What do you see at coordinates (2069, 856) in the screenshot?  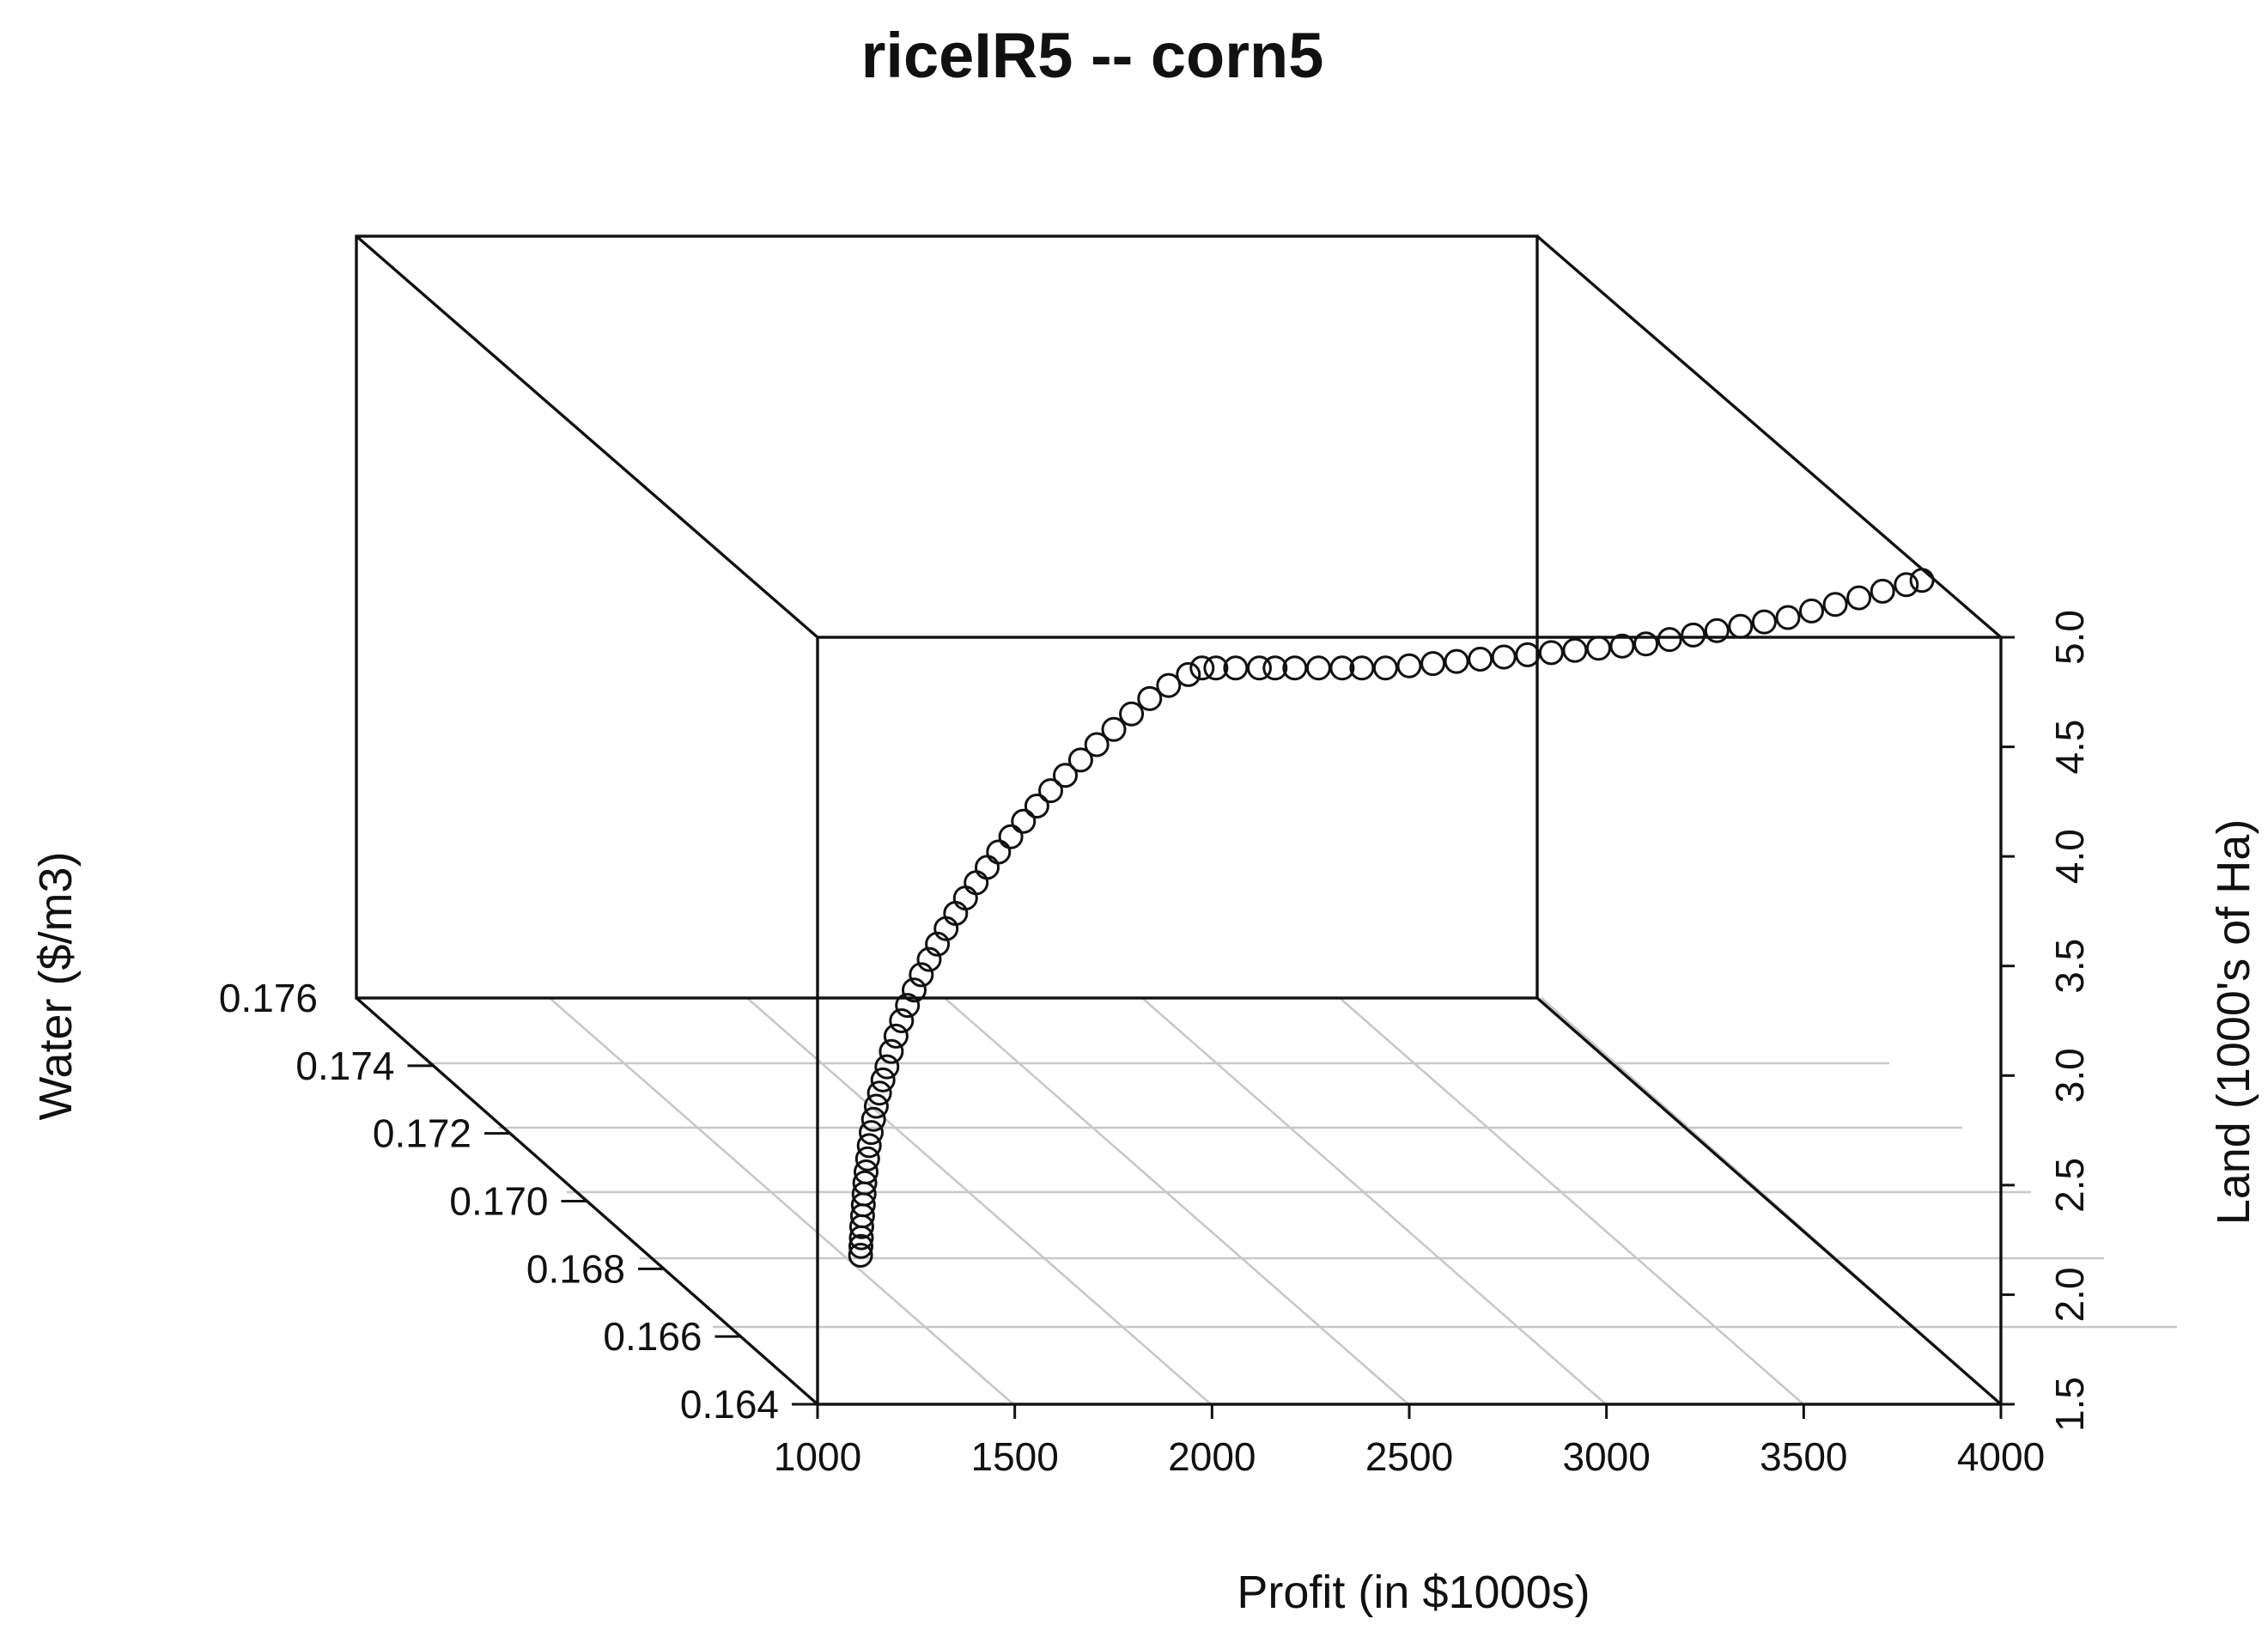 I see `z-tick-label: 4.0` at bounding box center [2069, 856].